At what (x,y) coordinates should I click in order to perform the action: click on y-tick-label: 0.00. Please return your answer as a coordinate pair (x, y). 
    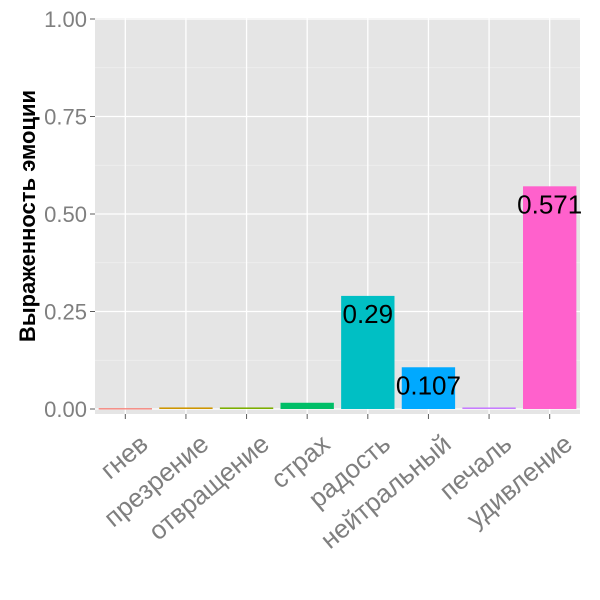
    Looking at the image, I should click on (65, 409).